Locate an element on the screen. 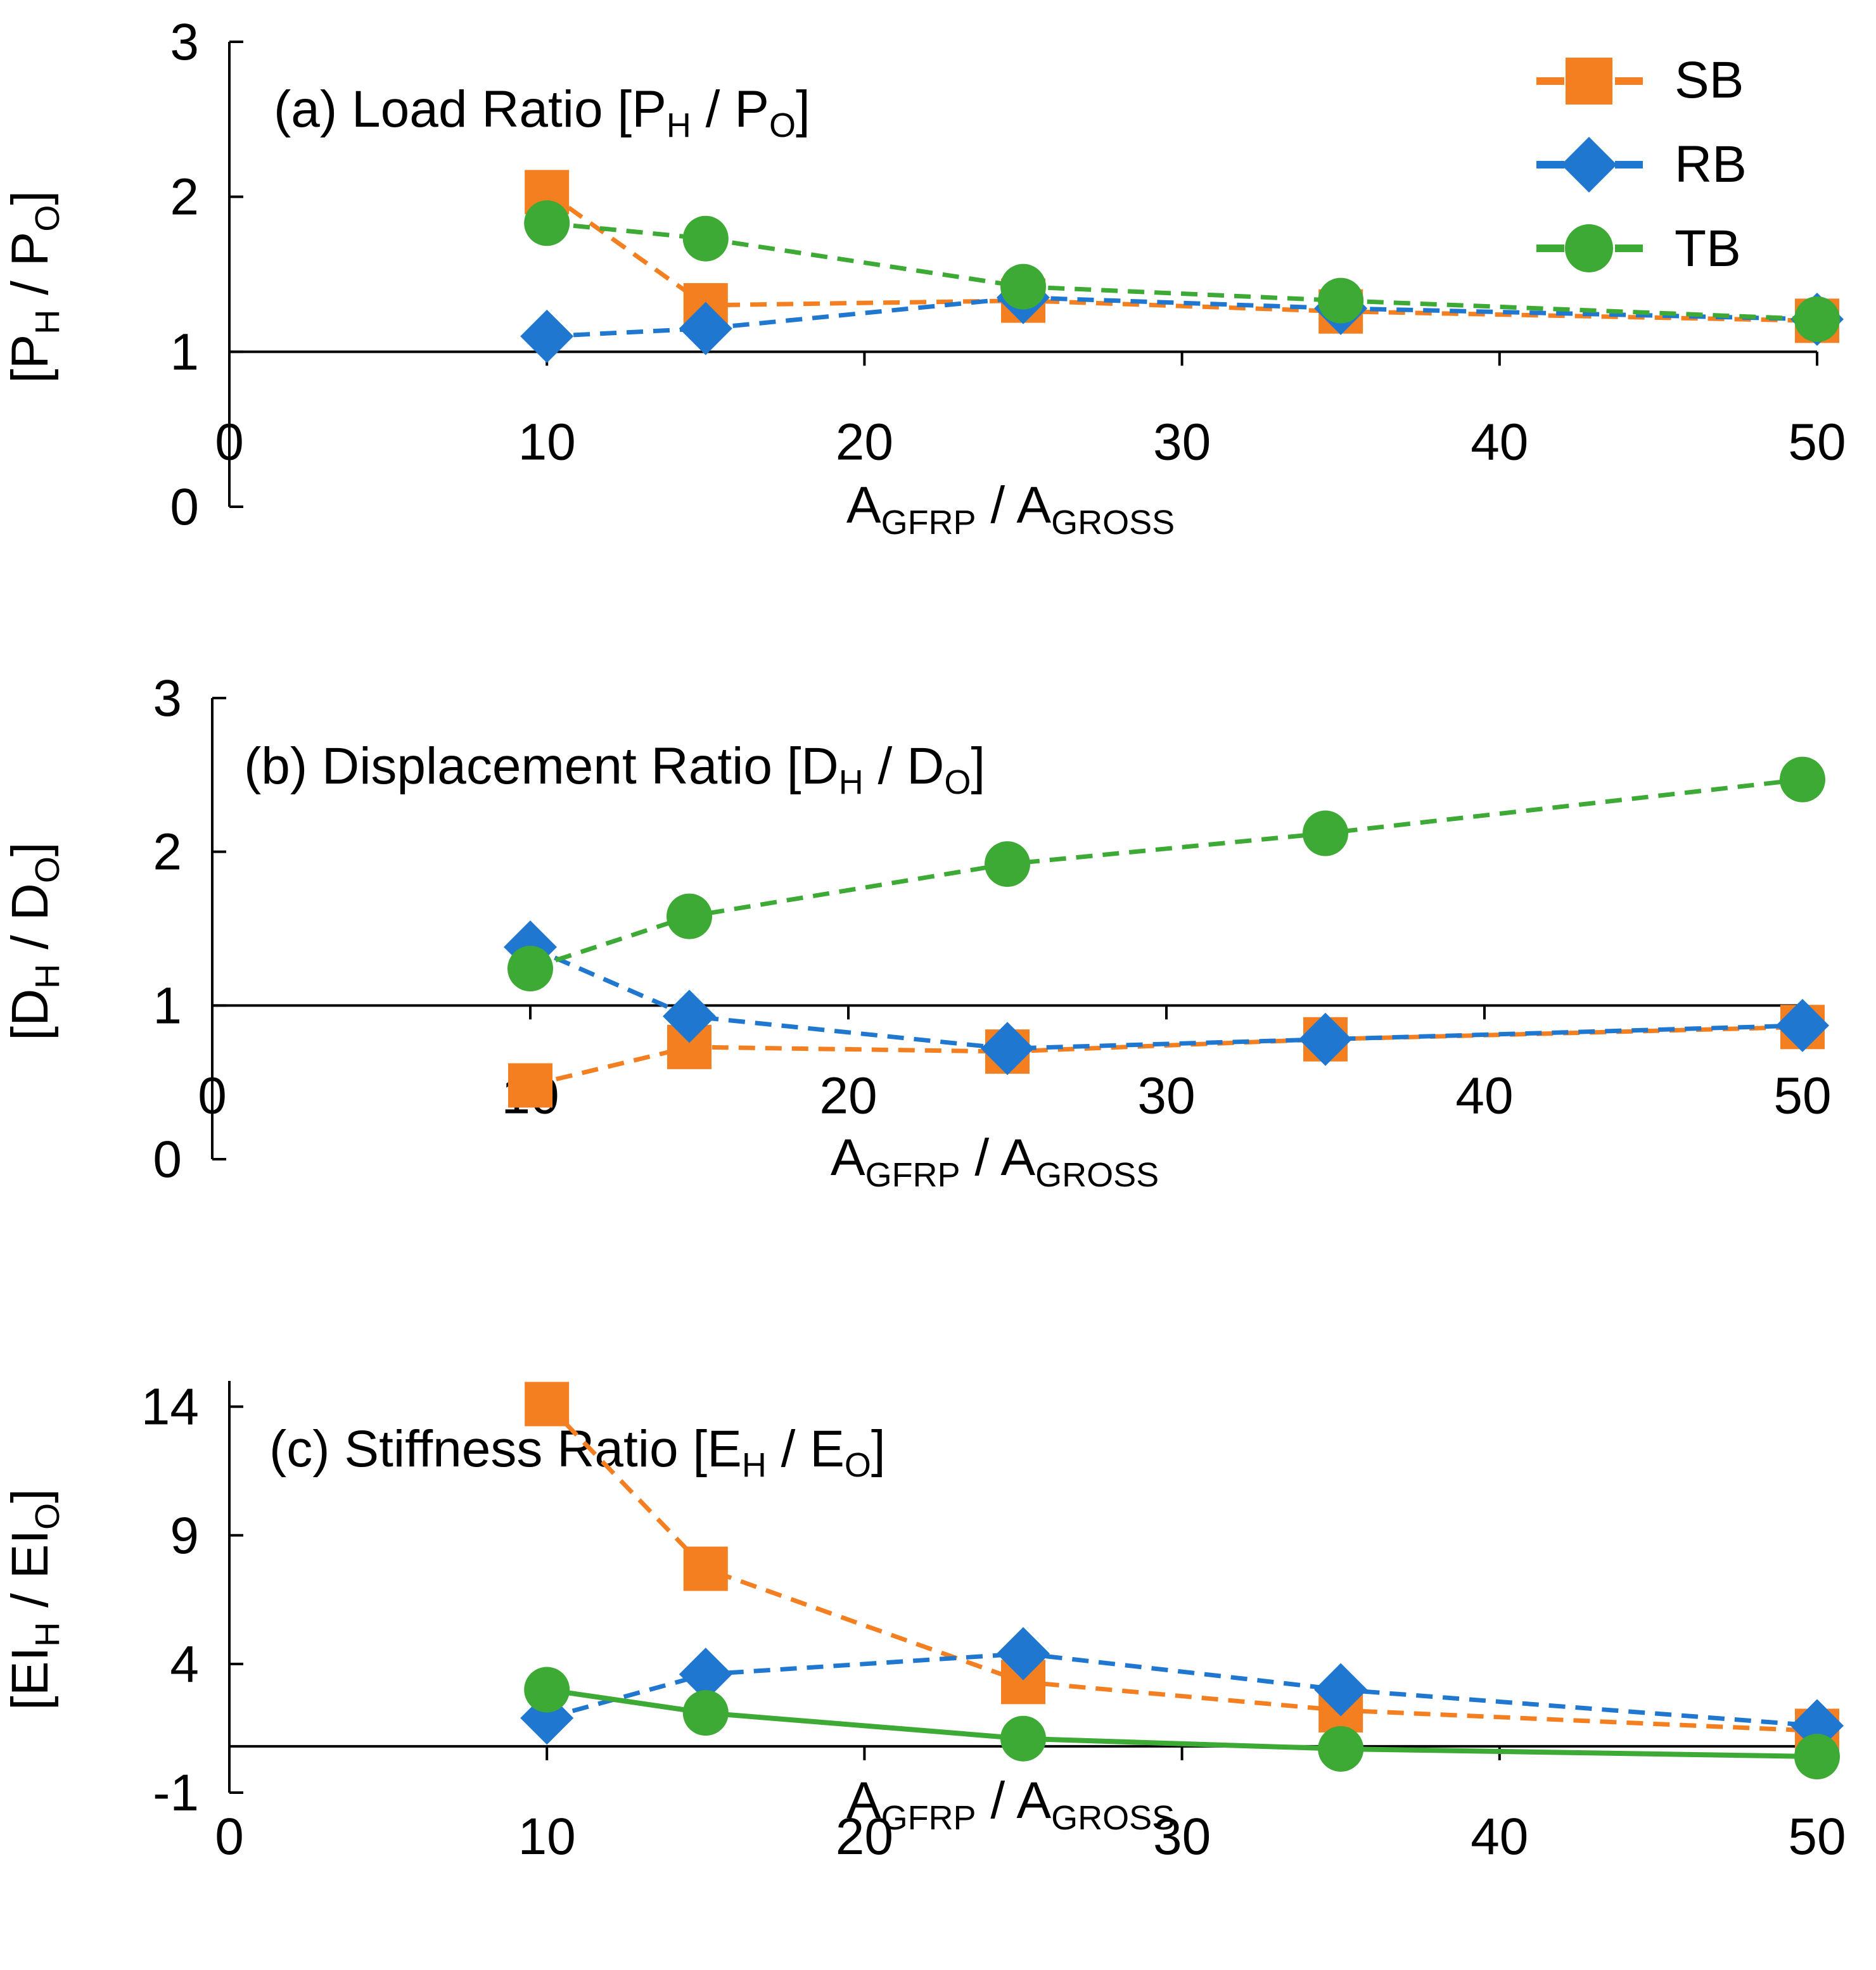  series-line-rb is located at coordinates (1166, 997).